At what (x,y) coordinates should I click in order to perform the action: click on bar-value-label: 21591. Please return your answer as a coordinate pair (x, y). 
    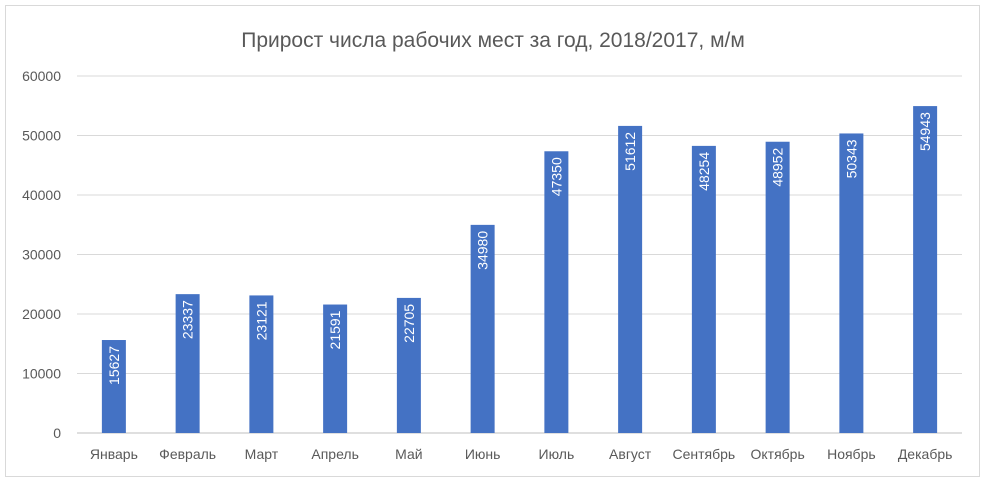
    Looking at the image, I should click on (335, 329).